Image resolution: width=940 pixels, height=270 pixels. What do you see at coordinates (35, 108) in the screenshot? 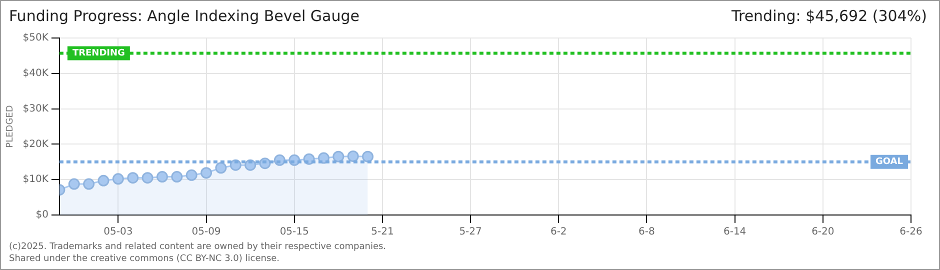
I see `y-tick-label: $30K` at bounding box center [35, 108].